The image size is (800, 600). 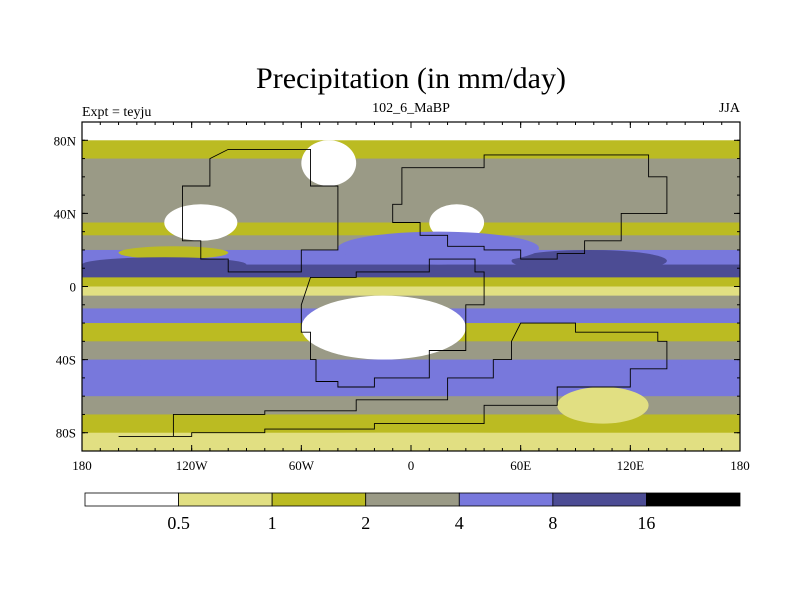 What do you see at coordinates (412, 512) in the screenshot?
I see `colorbar: 0.5 1 2 4 8 16` at bounding box center [412, 512].